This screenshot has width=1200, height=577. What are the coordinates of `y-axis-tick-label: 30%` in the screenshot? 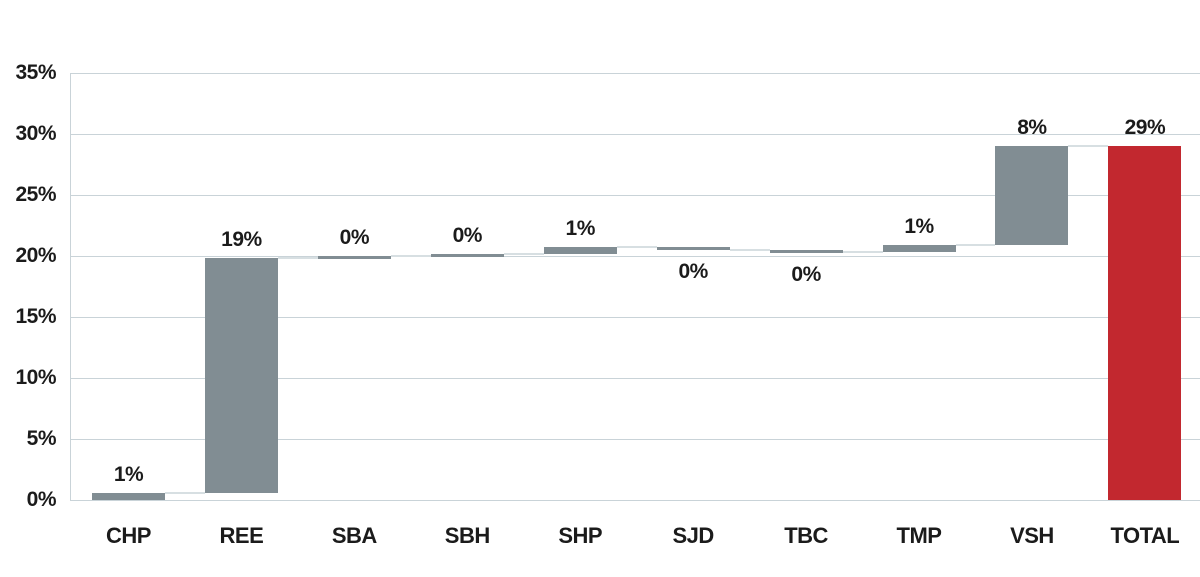 It's located at (35, 133).